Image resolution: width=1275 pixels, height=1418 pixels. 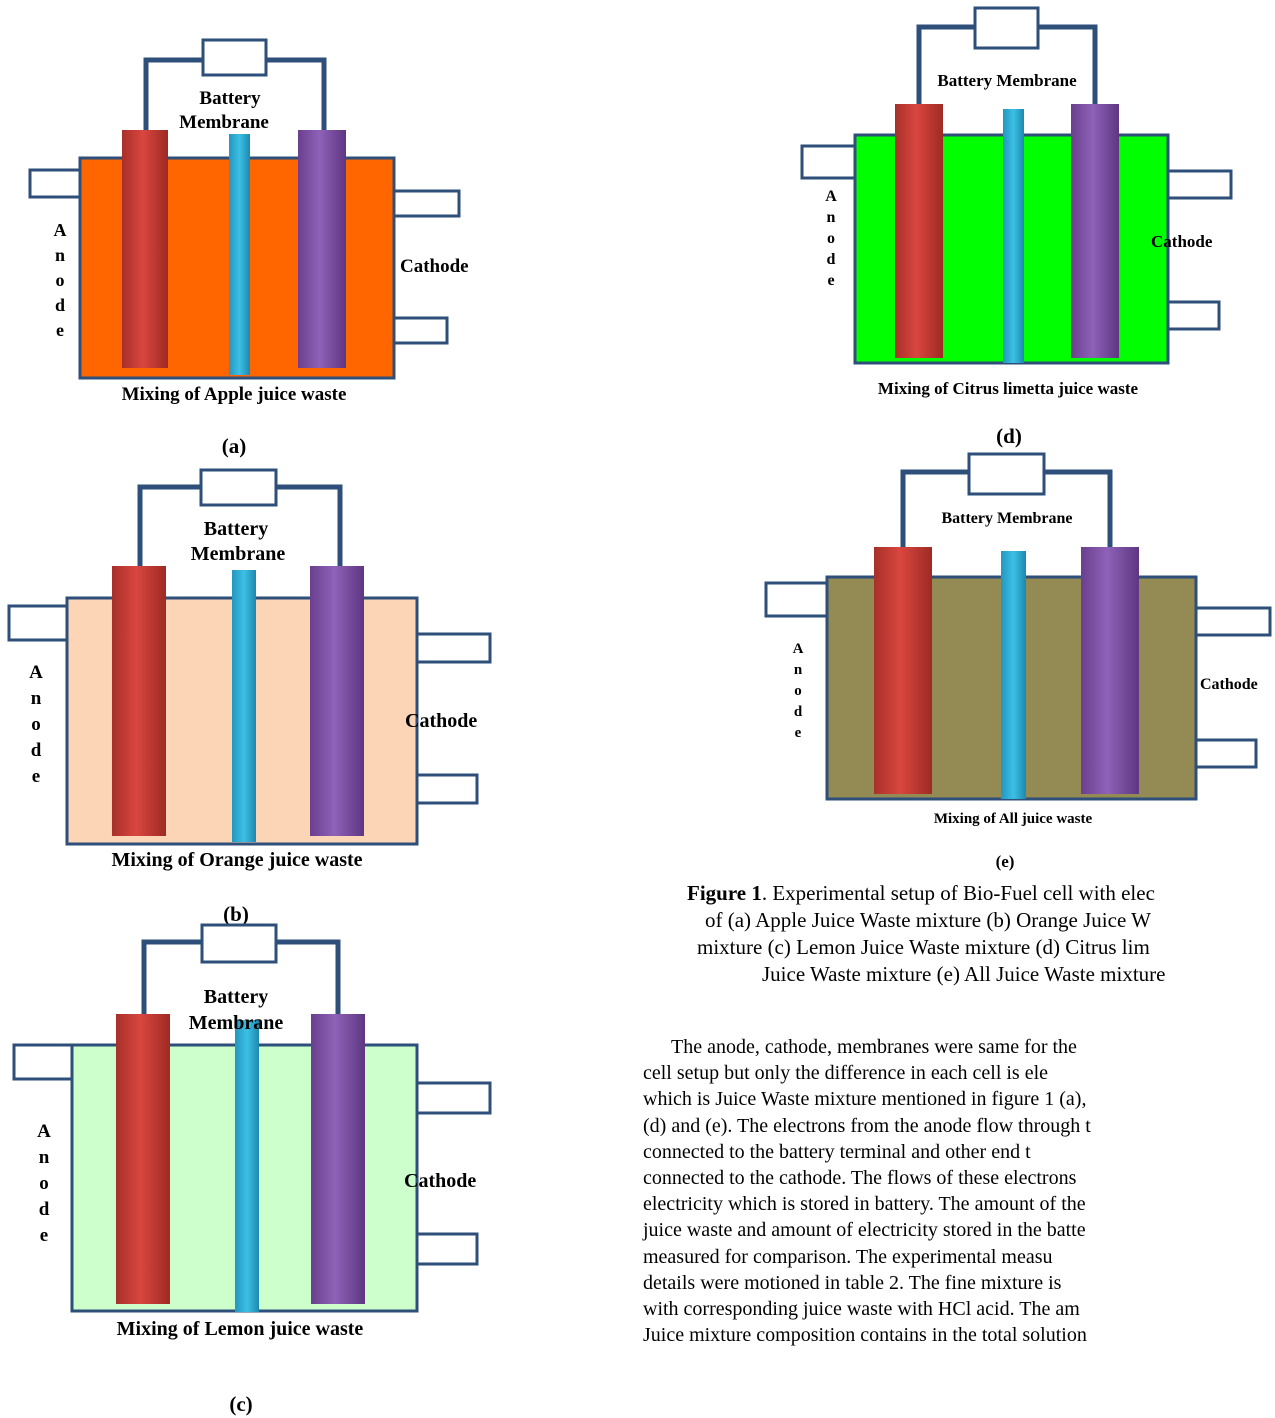 I want to click on panel-label-a: (a), so click(x=234, y=446).